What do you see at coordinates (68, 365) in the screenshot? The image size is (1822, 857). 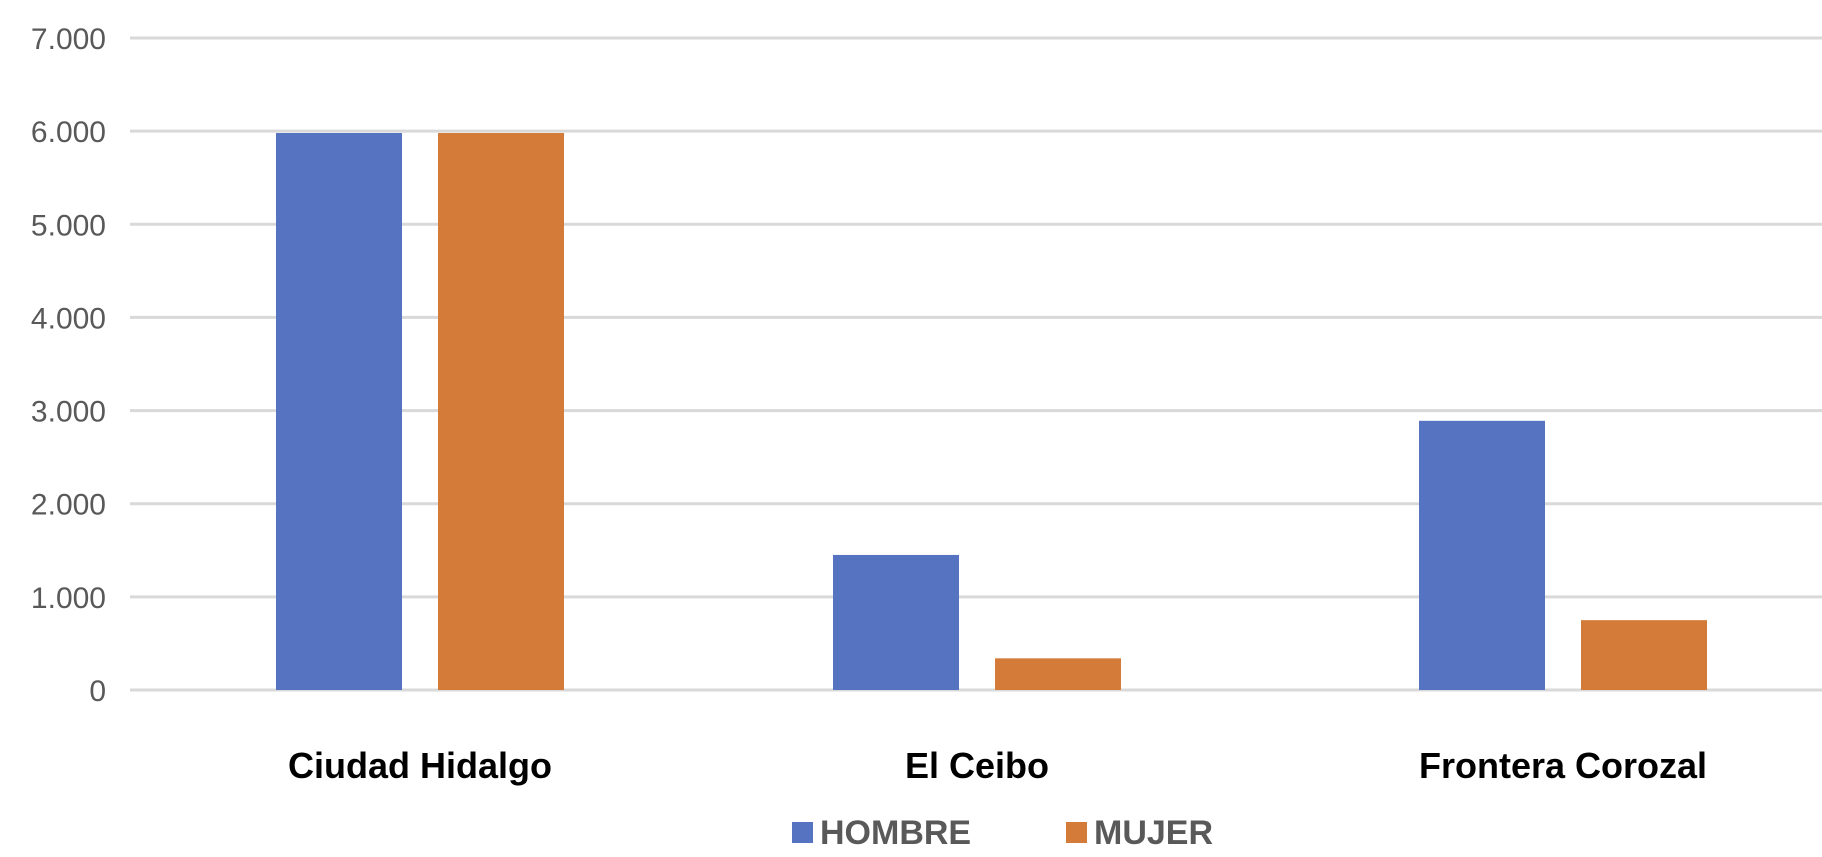 I see `y-axis-ticks: 0 1.000 2.000 3.000 4.000 5.000 6.000 7.000` at bounding box center [68, 365].